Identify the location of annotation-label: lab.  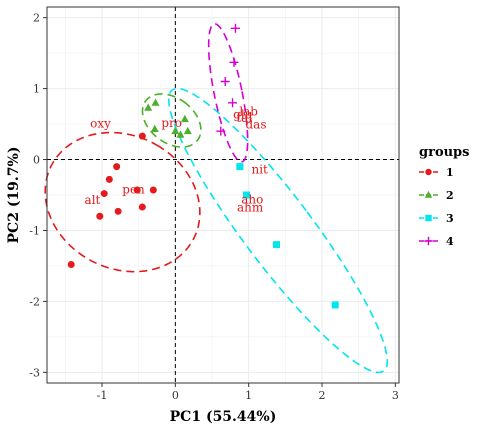
(248, 112).